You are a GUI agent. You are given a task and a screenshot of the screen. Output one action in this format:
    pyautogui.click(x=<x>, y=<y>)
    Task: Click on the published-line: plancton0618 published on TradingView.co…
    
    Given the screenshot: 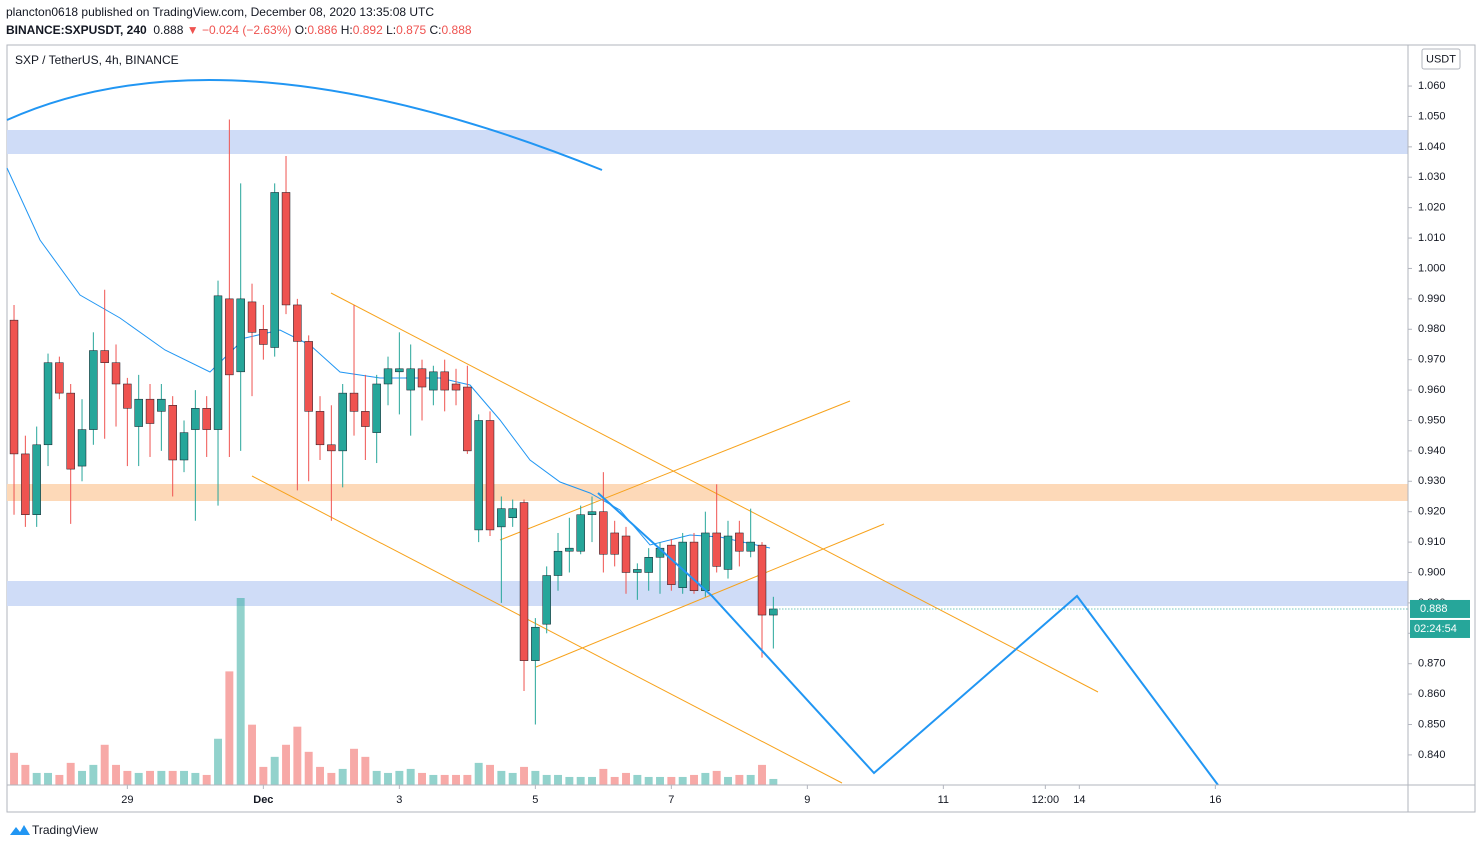 What is the action you would take?
    pyautogui.click(x=220, y=12)
    